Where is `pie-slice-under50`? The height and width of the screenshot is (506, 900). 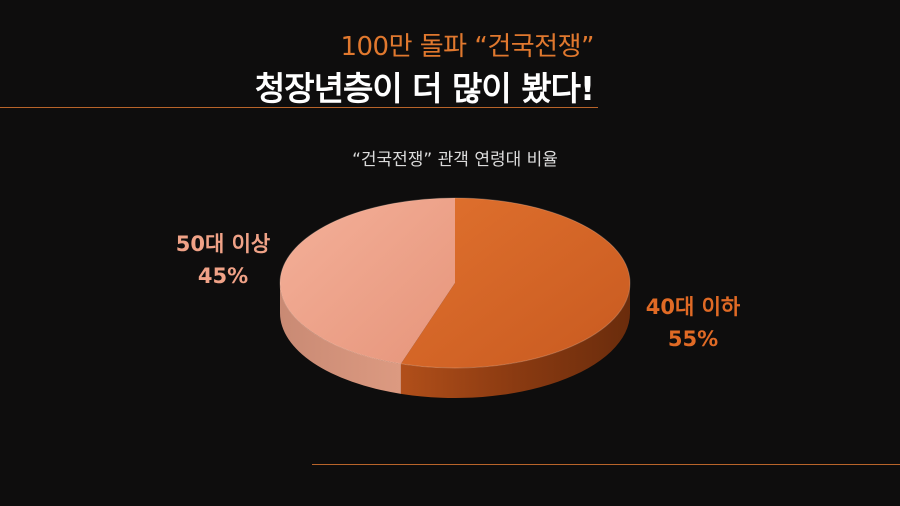
pie-slice-under50 is located at coordinates (515, 283).